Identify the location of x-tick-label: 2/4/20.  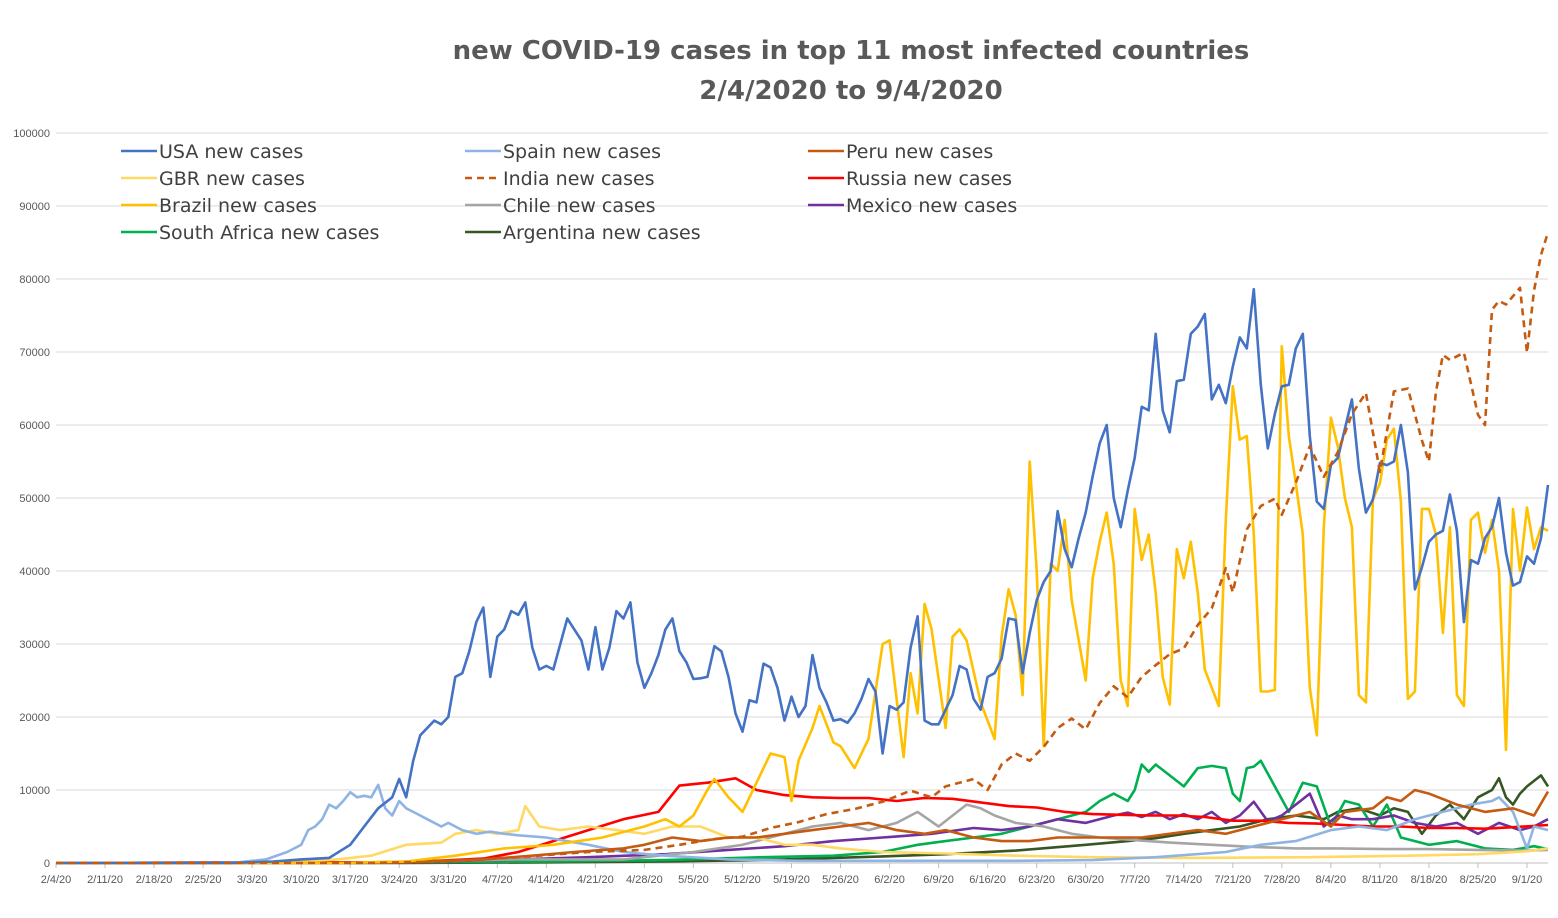
(56, 880).